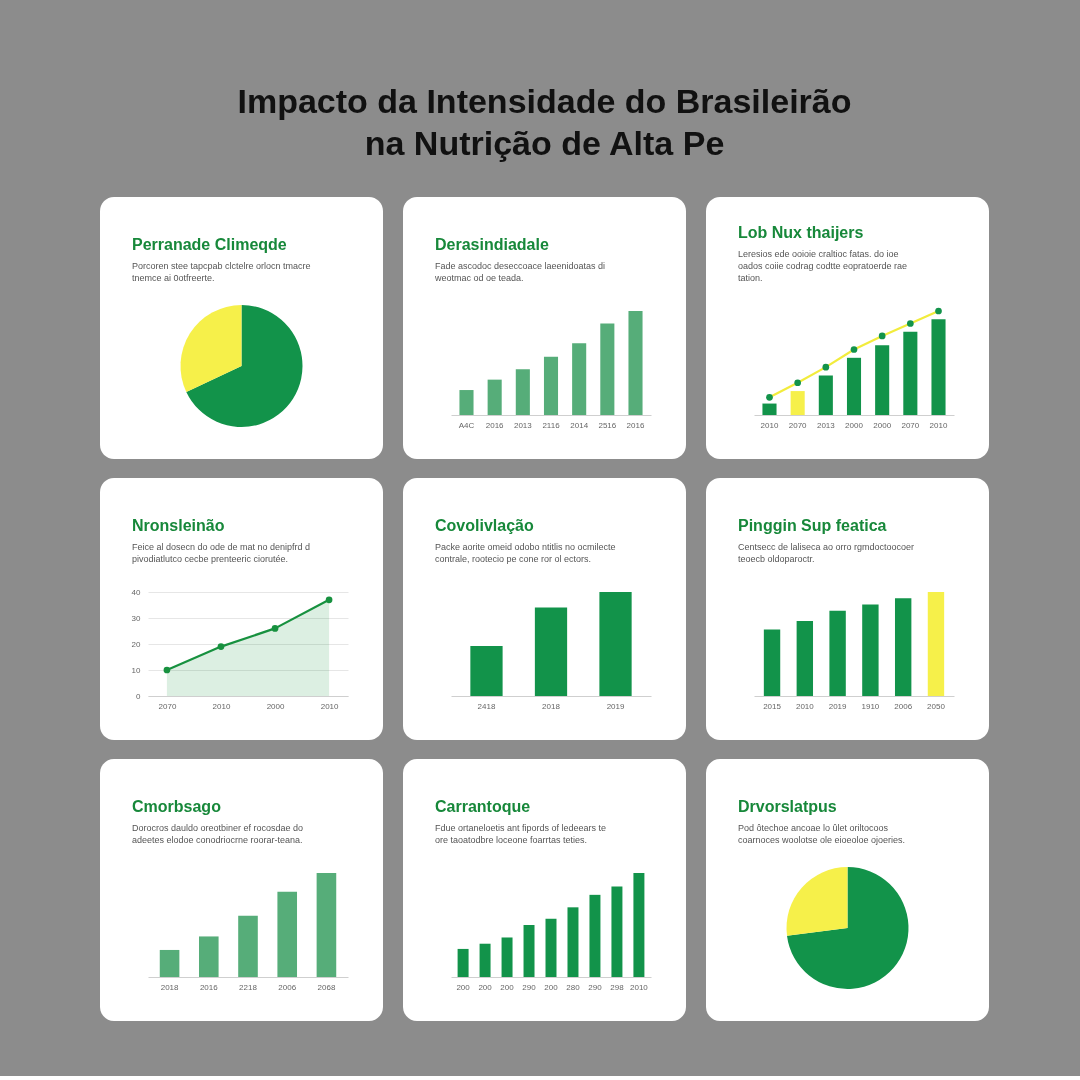  What do you see at coordinates (486, 706) in the screenshot?
I see `x-tick-label: 2418` at bounding box center [486, 706].